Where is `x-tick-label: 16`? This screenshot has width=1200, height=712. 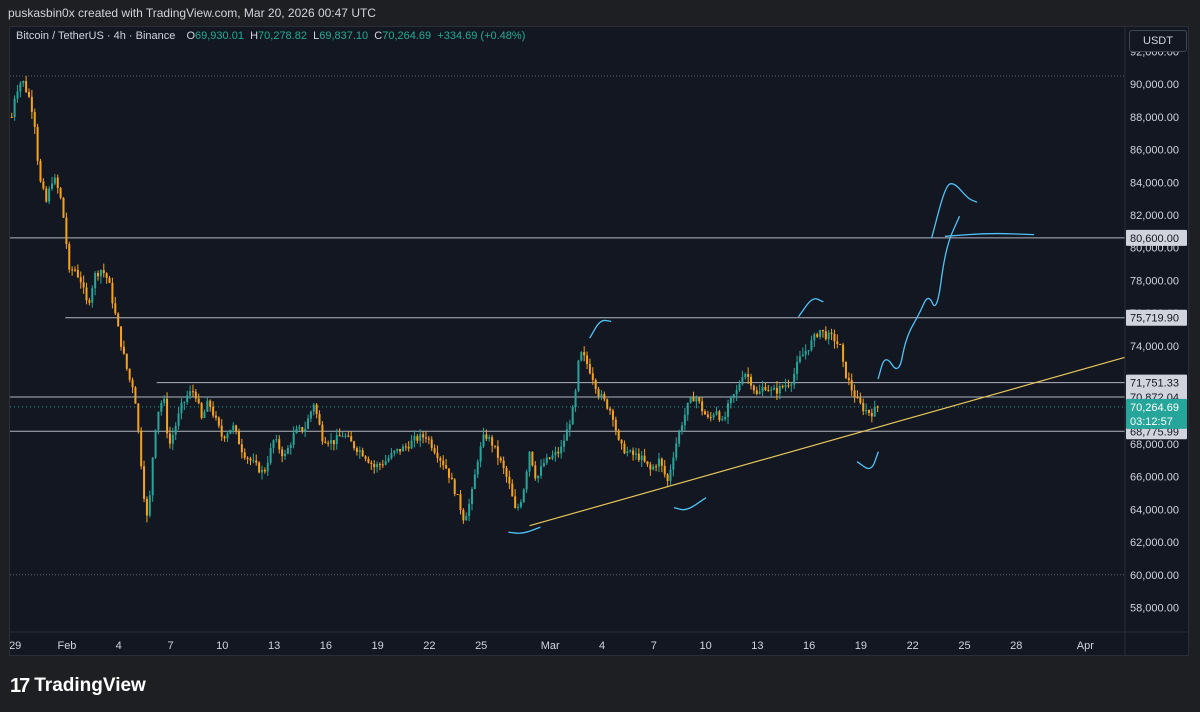 x-tick-label: 16 is located at coordinates (809, 646).